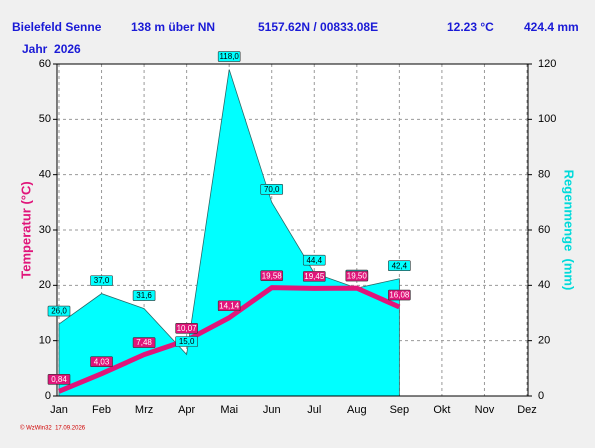 The height and width of the screenshot is (448, 595). What do you see at coordinates (45, 285) in the screenshot?
I see `y-tick-label: 20` at bounding box center [45, 285].